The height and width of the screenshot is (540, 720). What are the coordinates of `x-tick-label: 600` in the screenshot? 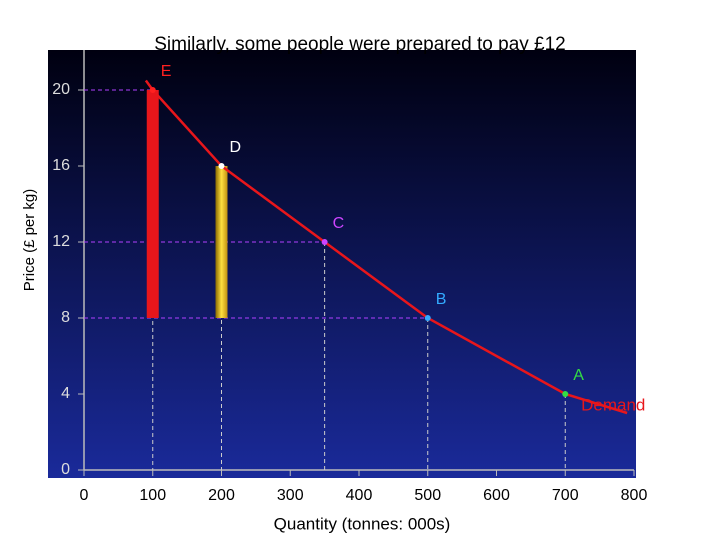 It's located at (496, 495).